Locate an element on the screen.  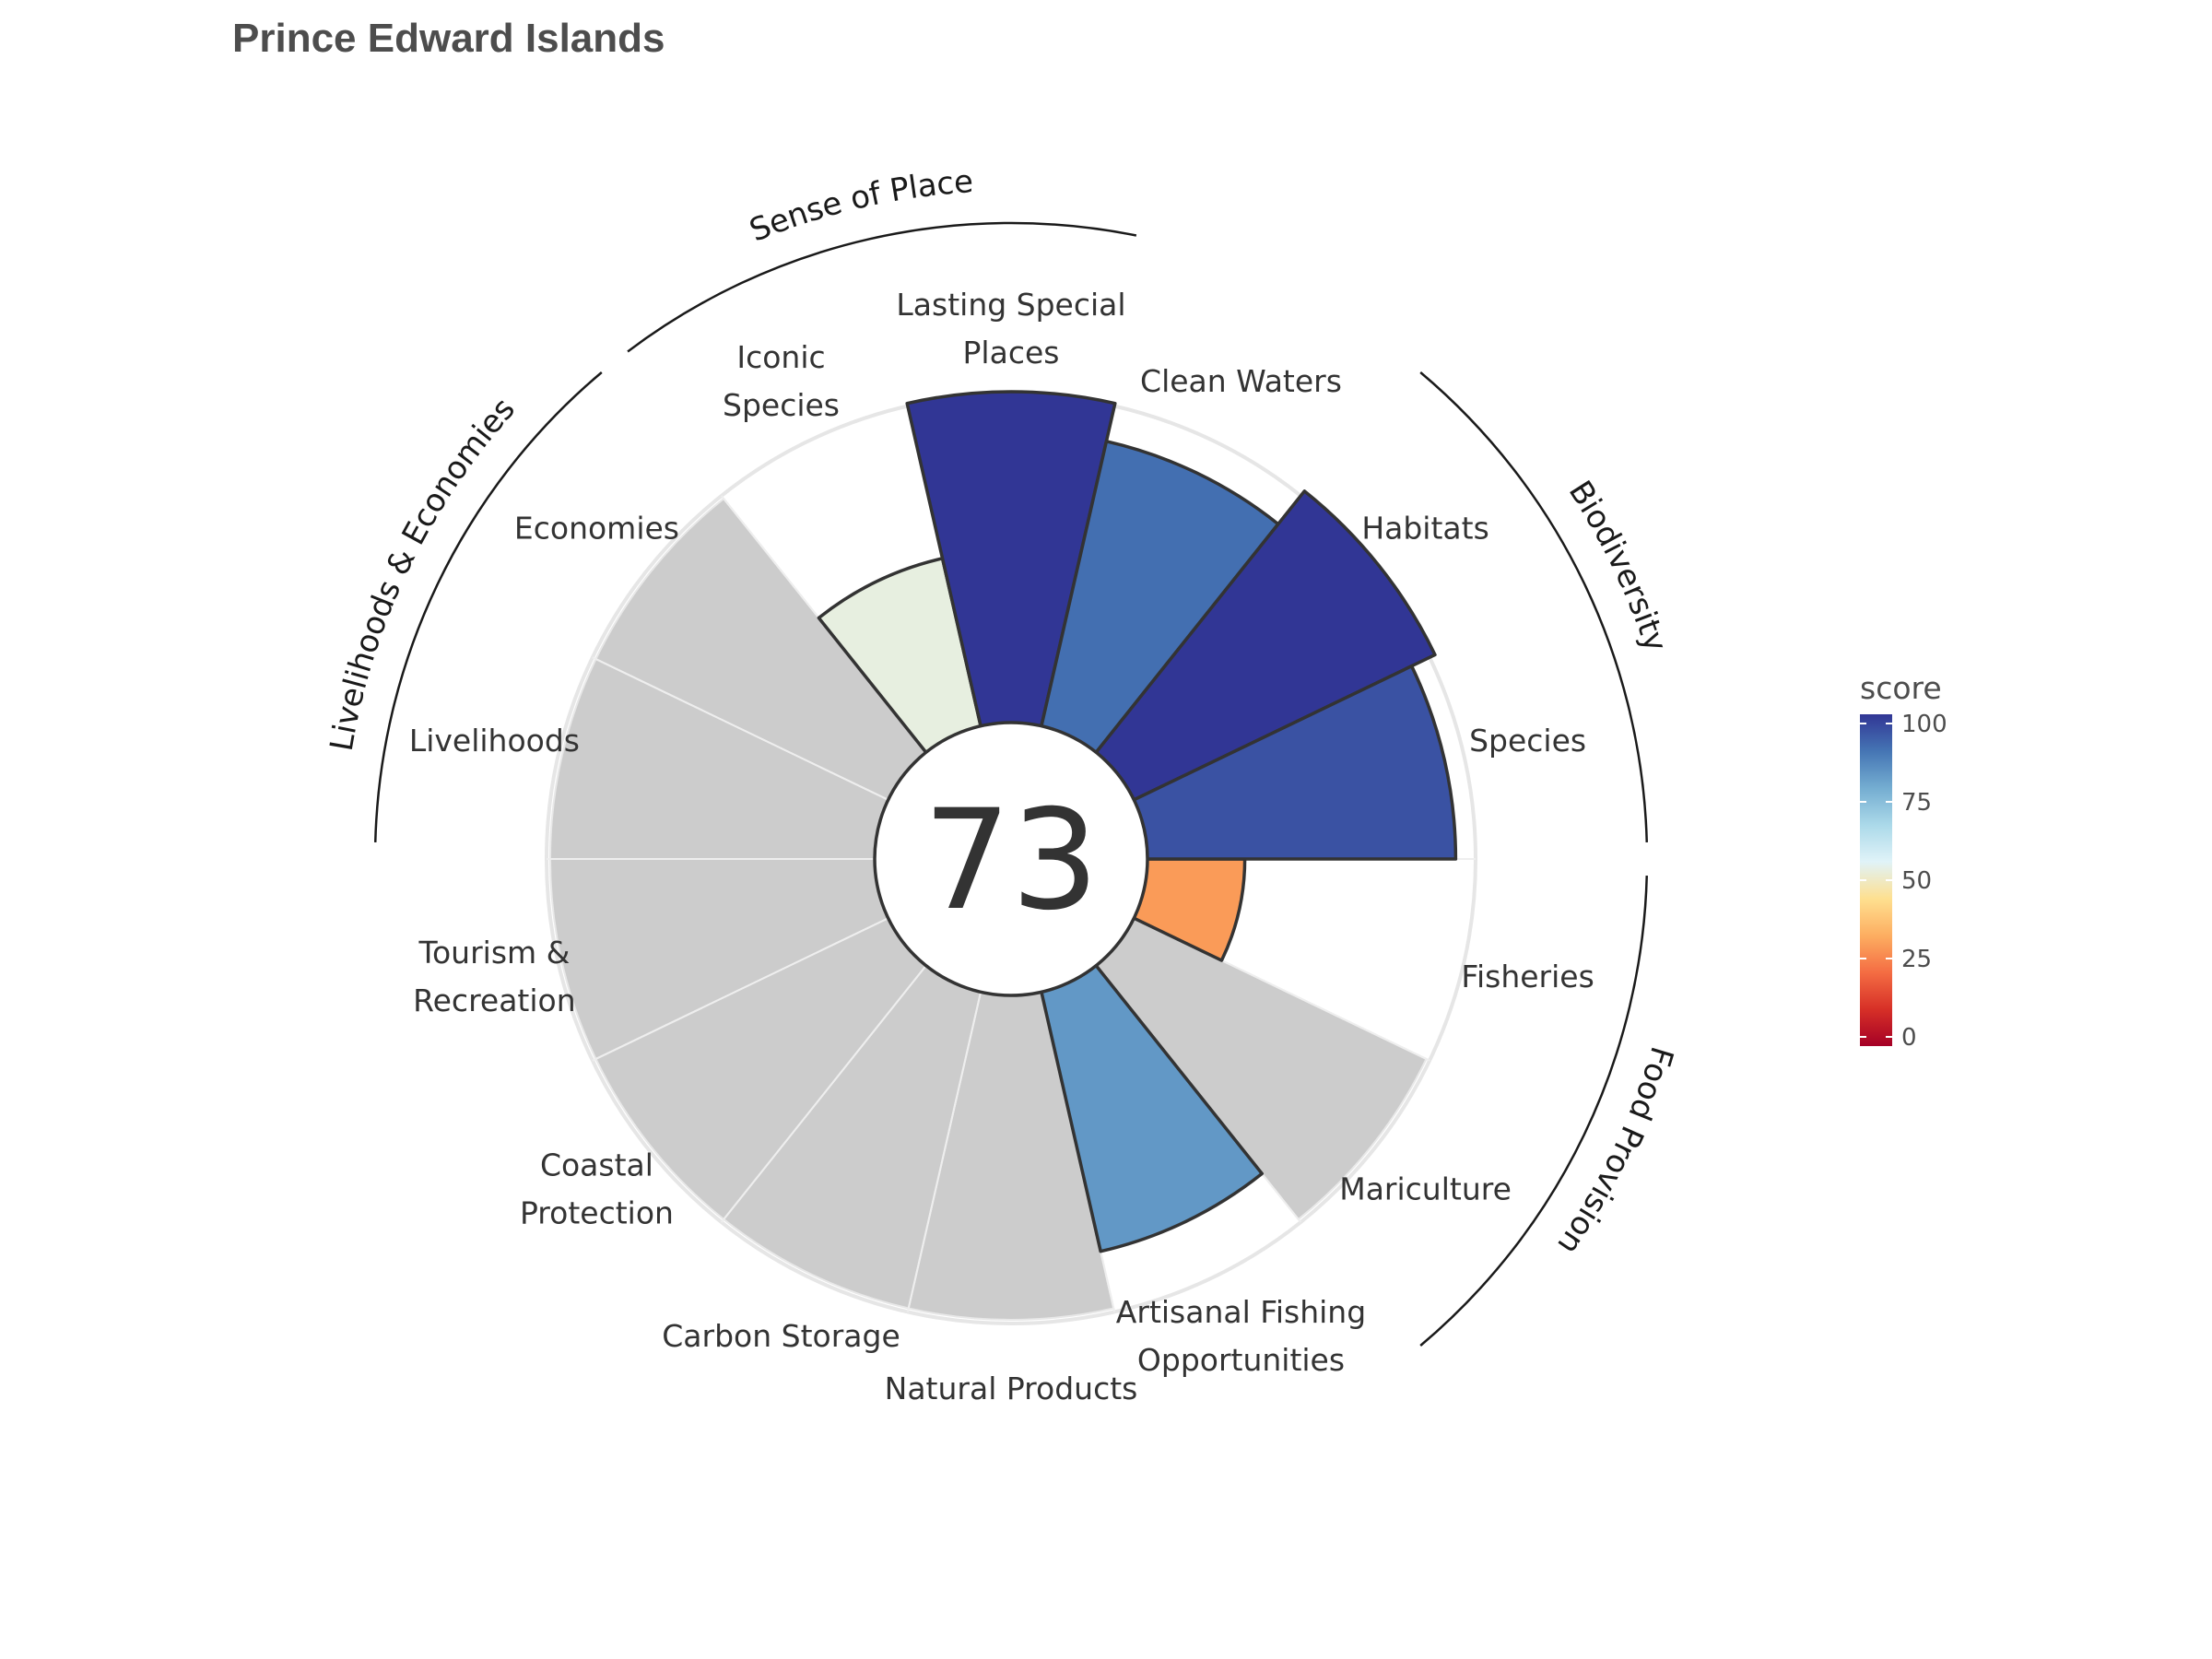
category-label: Livelihoods is located at coordinates (494, 741).